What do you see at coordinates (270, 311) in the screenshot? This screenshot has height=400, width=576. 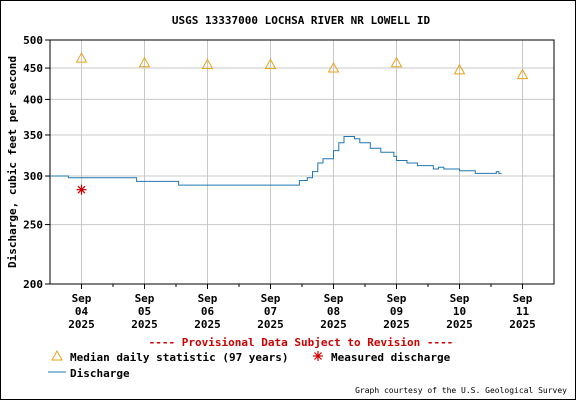 I see `x-tick-label: 07` at bounding box center [270, 311].